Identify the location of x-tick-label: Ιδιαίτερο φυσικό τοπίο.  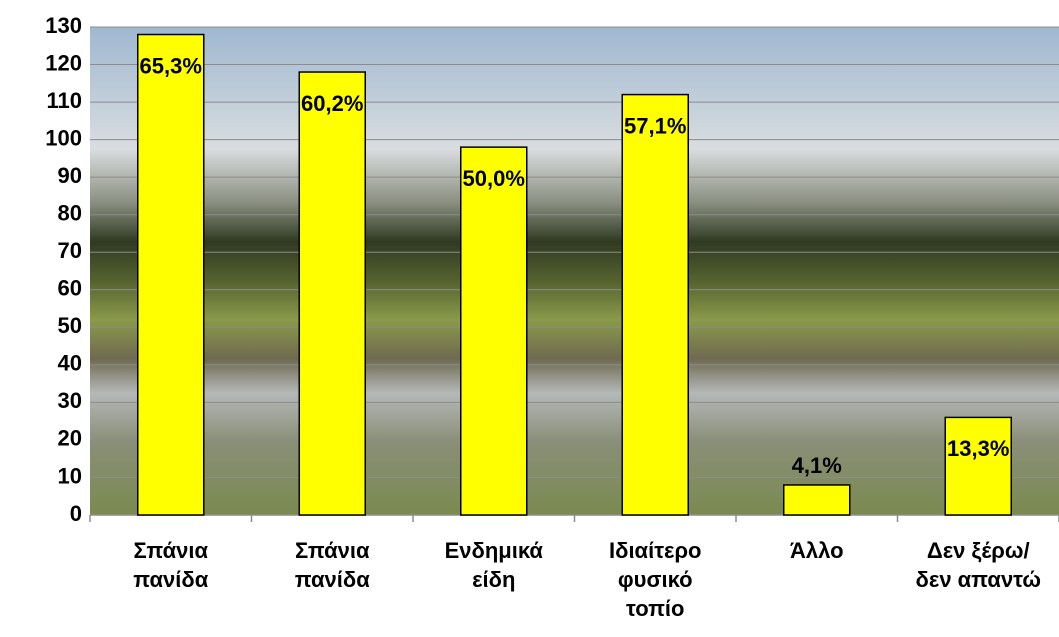
(655, 579).